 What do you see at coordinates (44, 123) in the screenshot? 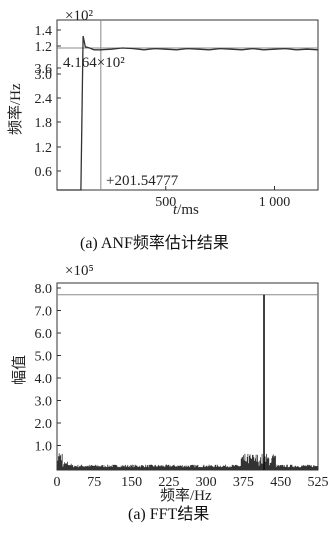
I see `top-y-tick-label: 1.8` at bounding box center [44, 123].